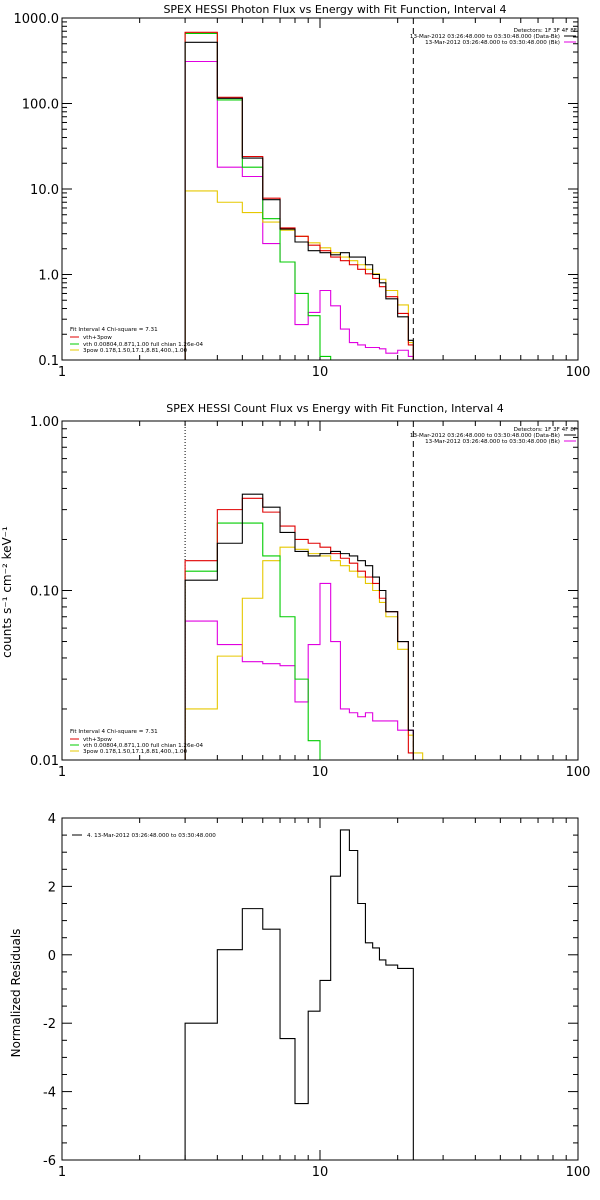 The image size is (600, 1200). What do you see at coordinates (299, 200) in the screenshot?
I see `photon-flux-series-data-bk` at bounding box center [299, 200].